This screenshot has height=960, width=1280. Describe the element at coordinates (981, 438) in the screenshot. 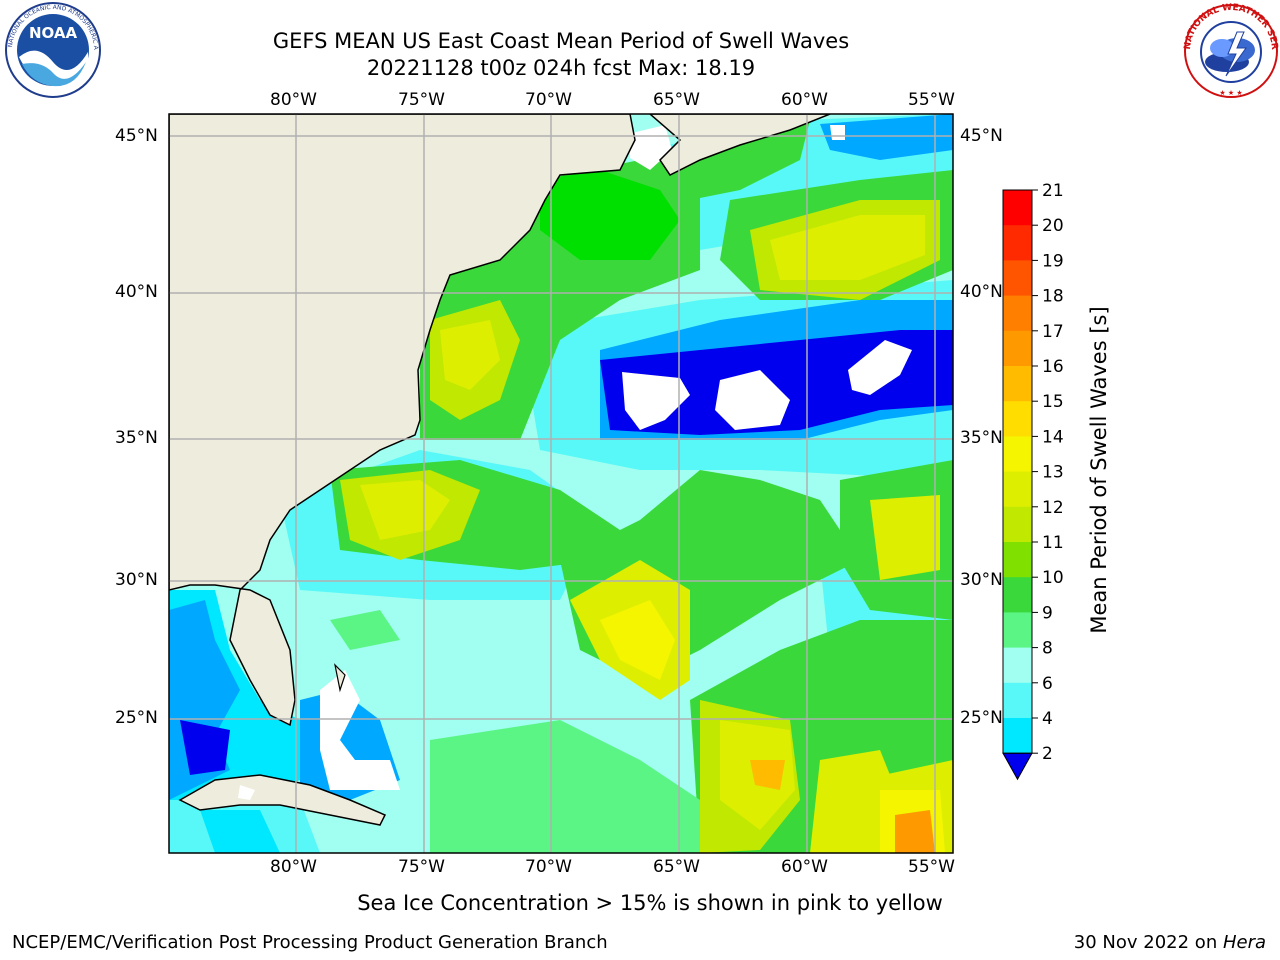

I see `lat-label-right: 35°N` at that location.